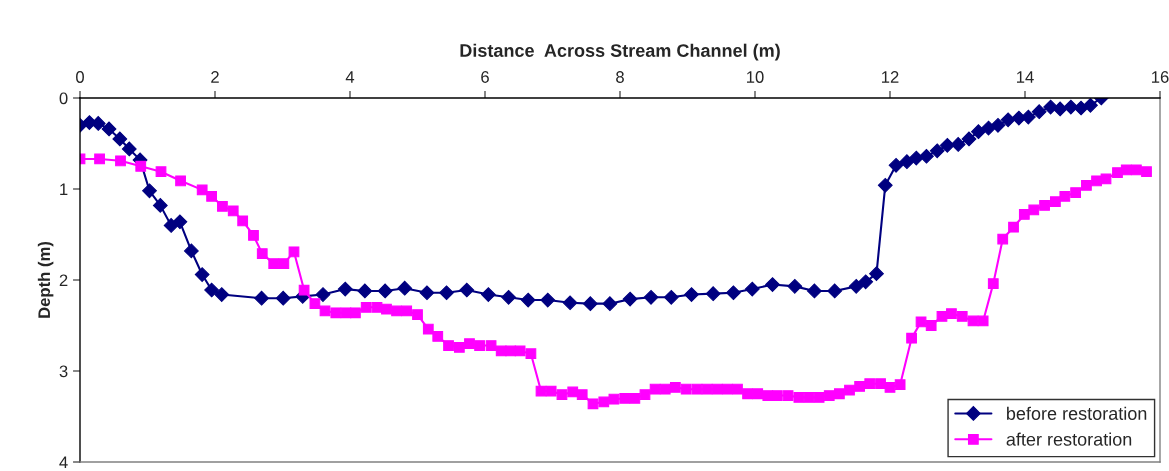  Describe the element at coordinates (1069, 439) in the screenshot. I see `legend-label: after restoration` at that location.